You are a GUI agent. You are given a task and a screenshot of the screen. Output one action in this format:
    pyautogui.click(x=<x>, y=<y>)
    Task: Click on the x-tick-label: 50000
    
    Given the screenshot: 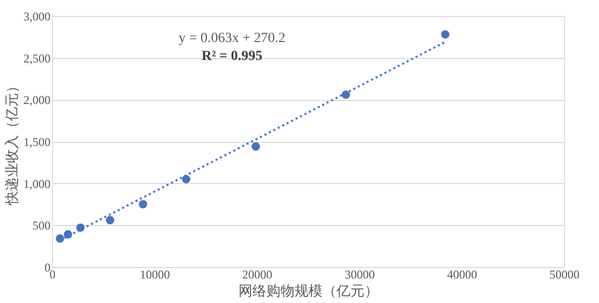 What is the action you would take?
    pyautogui.click(x=565, y=275)
    